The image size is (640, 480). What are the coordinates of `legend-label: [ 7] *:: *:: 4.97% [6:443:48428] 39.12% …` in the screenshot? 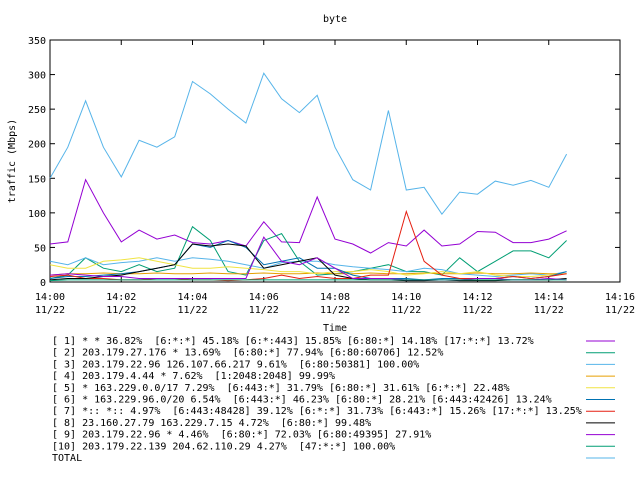 It's located at (317, 411).